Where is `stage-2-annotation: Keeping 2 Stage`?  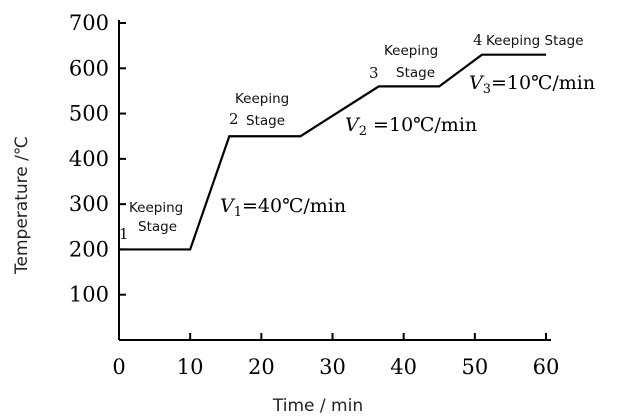 stage-2-annotation: Keeping 2 Stage is located at coordinates (259, 110).